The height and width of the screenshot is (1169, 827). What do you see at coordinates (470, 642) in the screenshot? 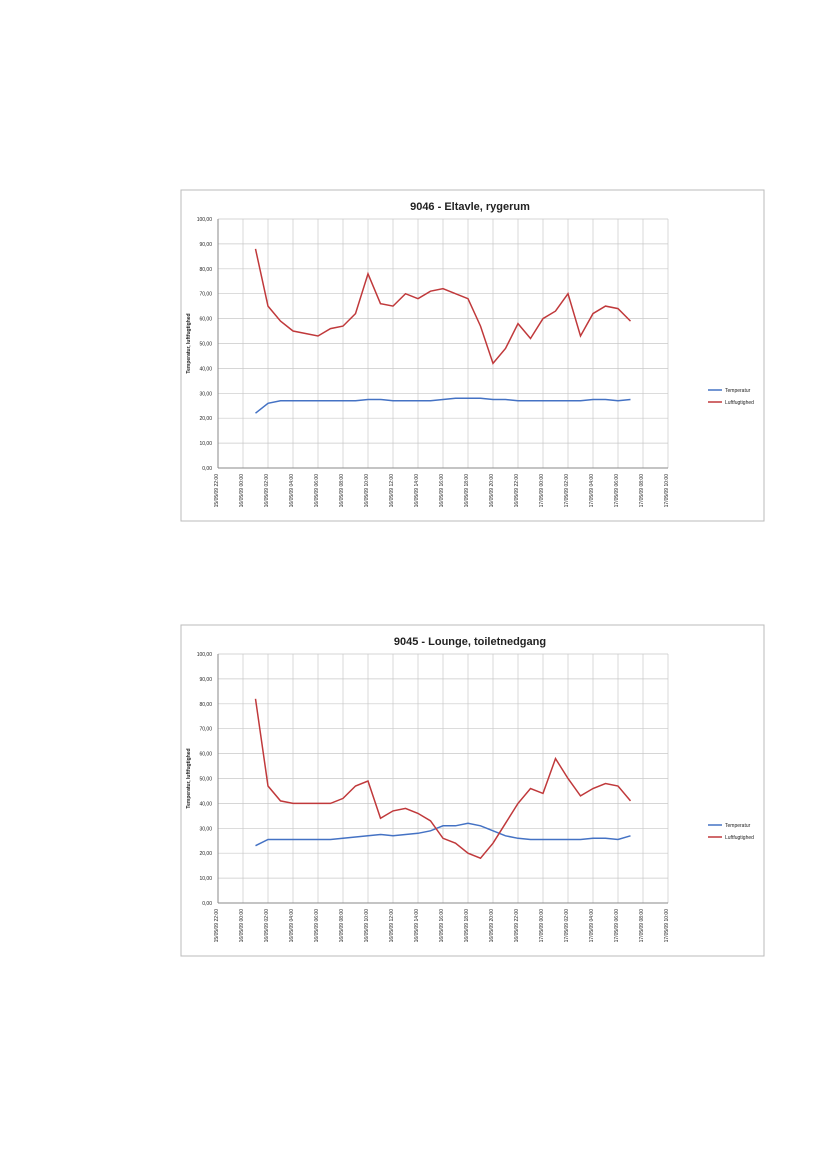
I see `chart-title: 9045 - Lounge, toiletnedgang` at bounding box center [470, 642].